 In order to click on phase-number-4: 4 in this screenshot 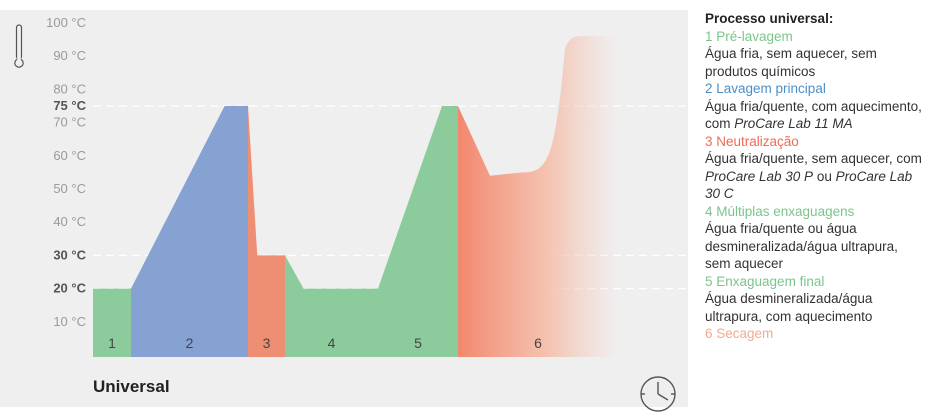, I will do `click(332, 343)`.